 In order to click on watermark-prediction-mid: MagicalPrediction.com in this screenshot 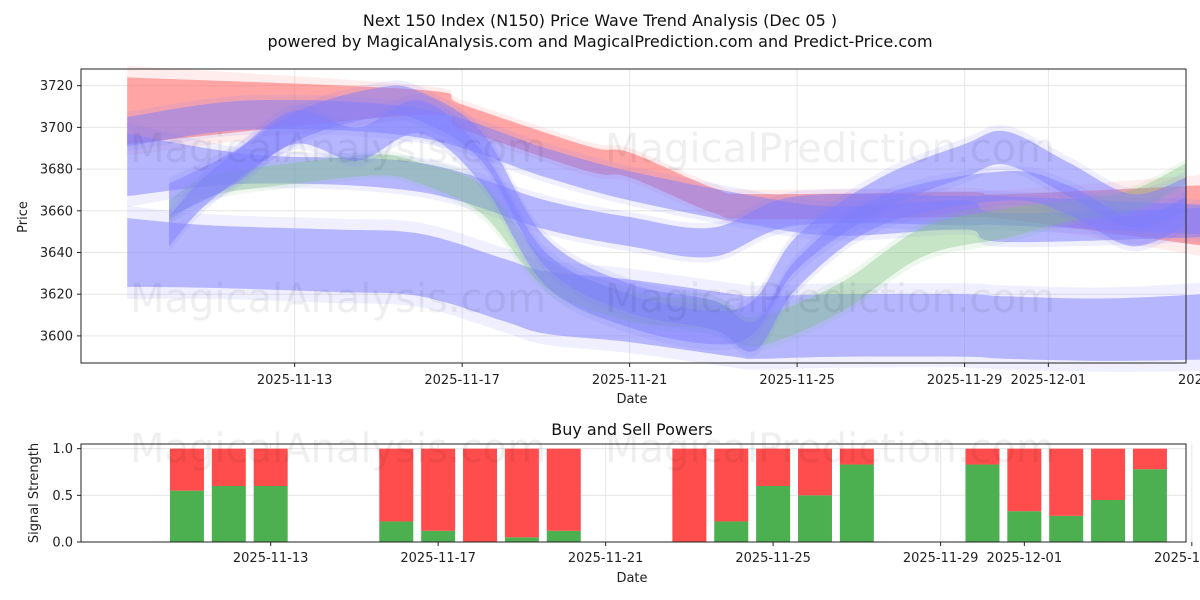, I will do `click(830, 299)`.